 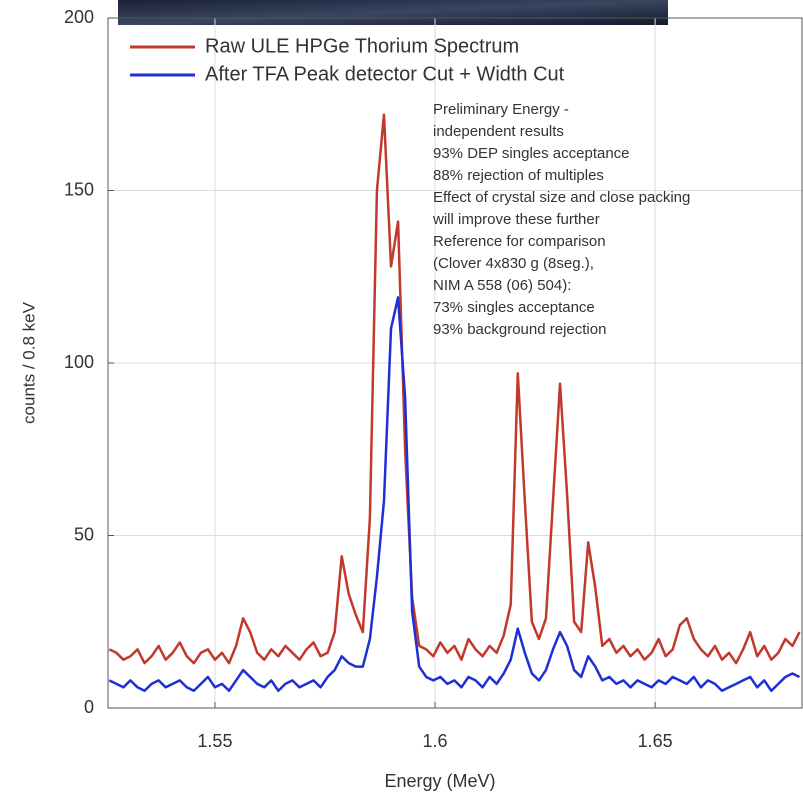 I want to click on annotation-line: 88% rejection of multiples, so click(x=518, y=175).